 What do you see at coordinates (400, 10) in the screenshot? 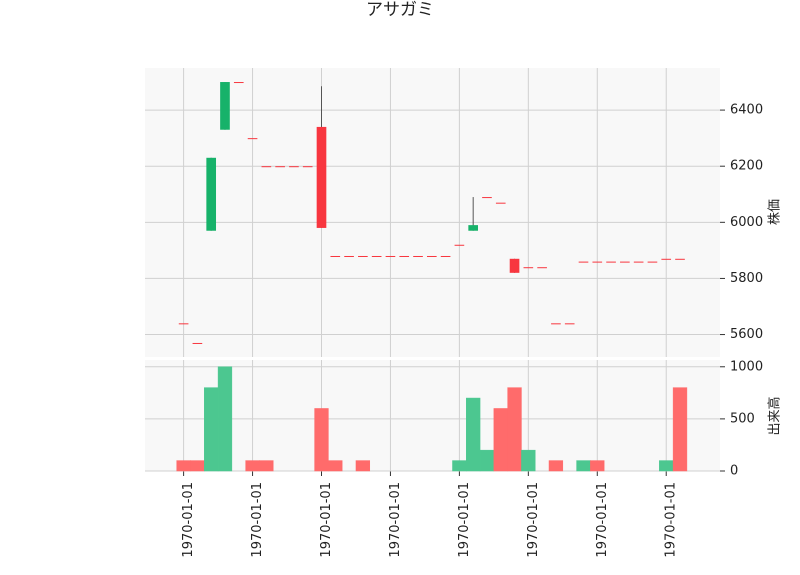
I see `chart-title: アサガミ` at bounding box center [400, 10].